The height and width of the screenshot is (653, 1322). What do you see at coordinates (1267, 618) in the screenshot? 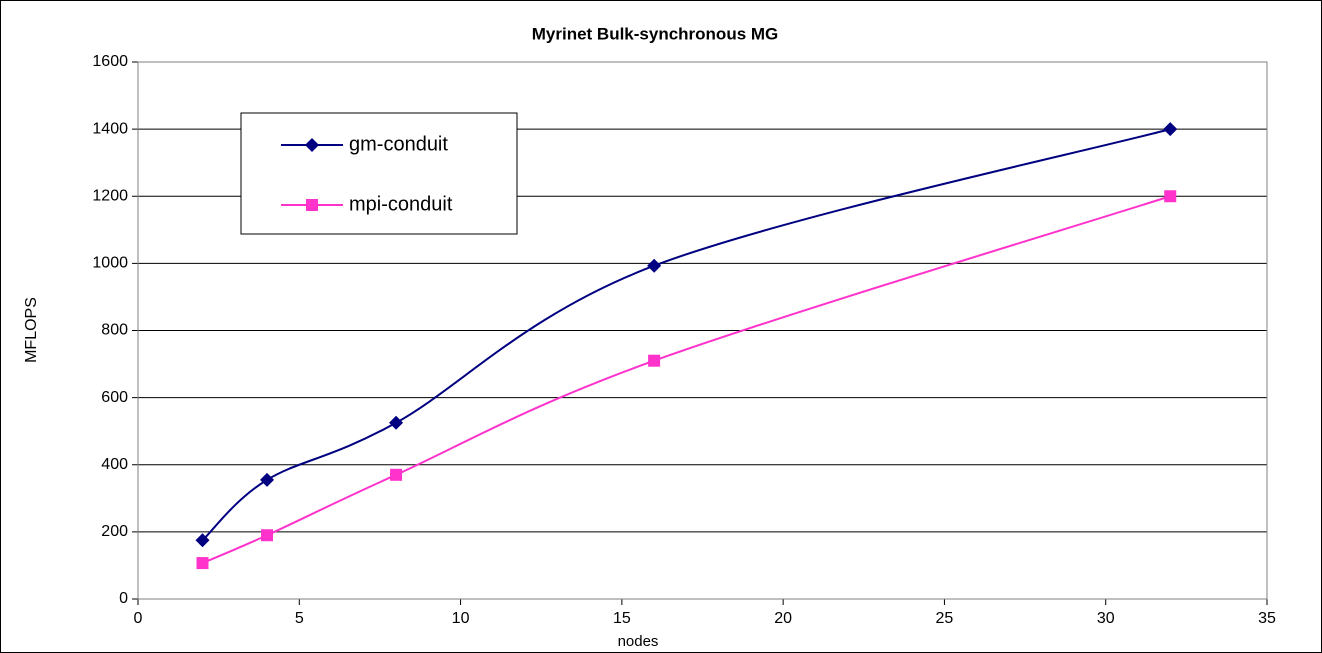
I see `x-tick-label: 35` at bounding box center [1267, 618].